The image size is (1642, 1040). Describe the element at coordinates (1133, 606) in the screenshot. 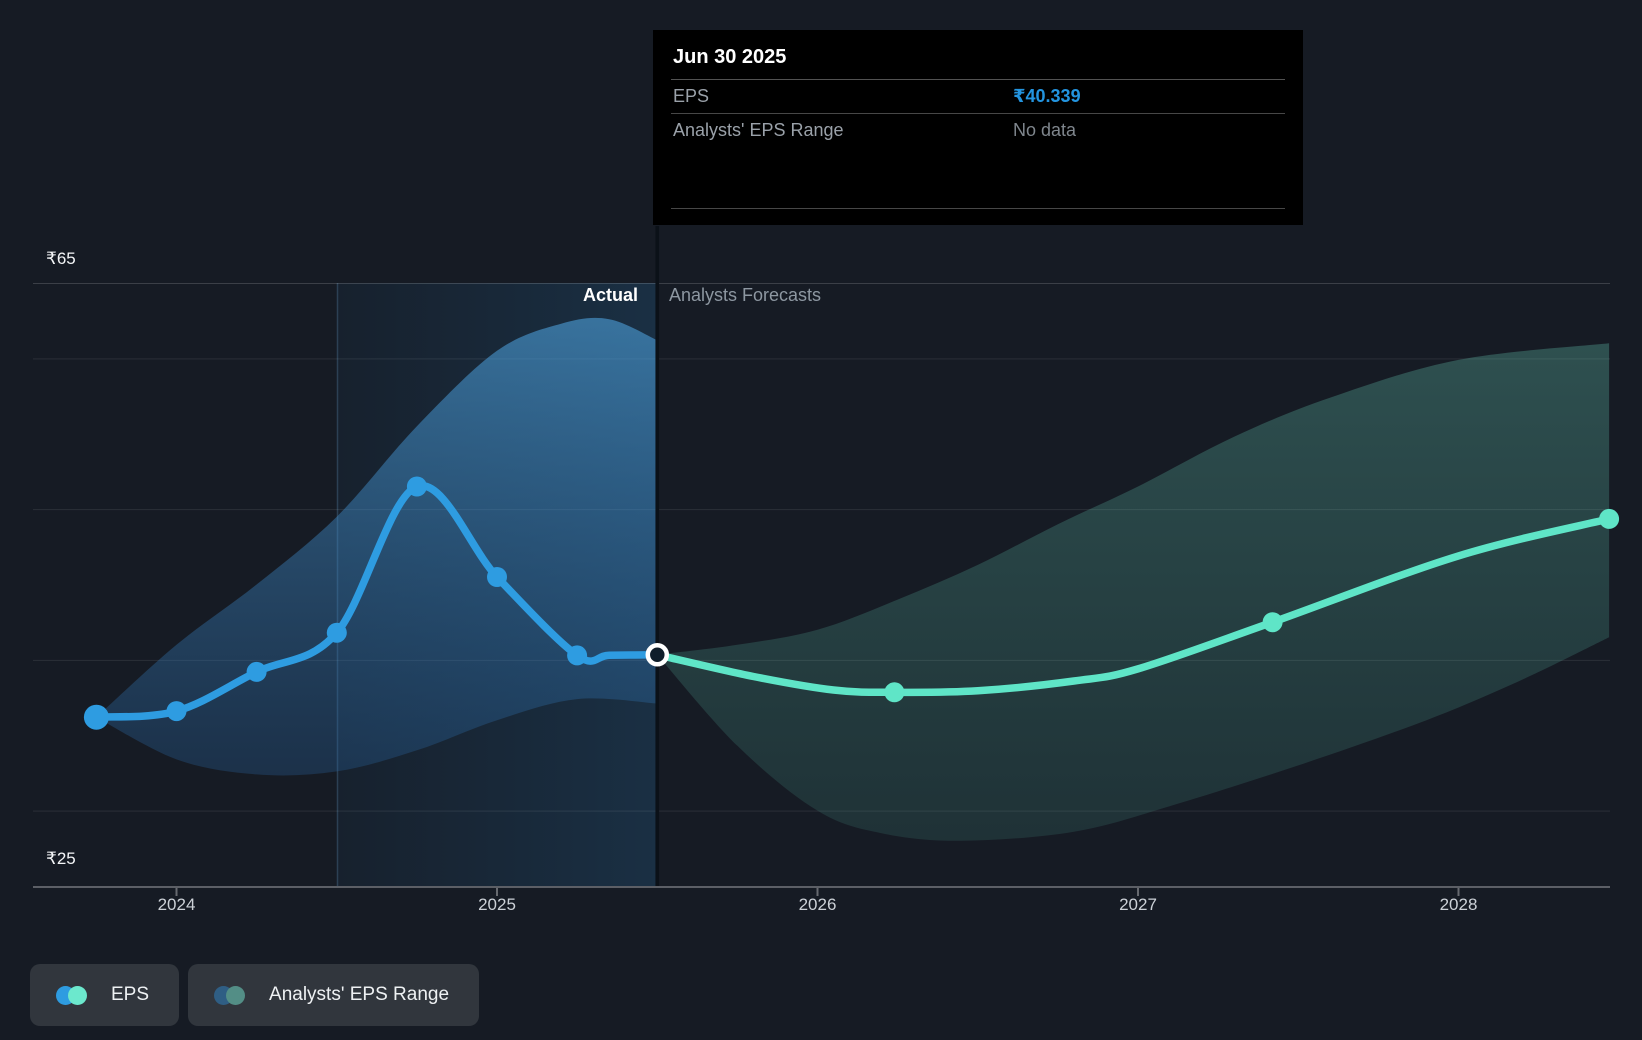

I see `eps-forecast-line` at that location.